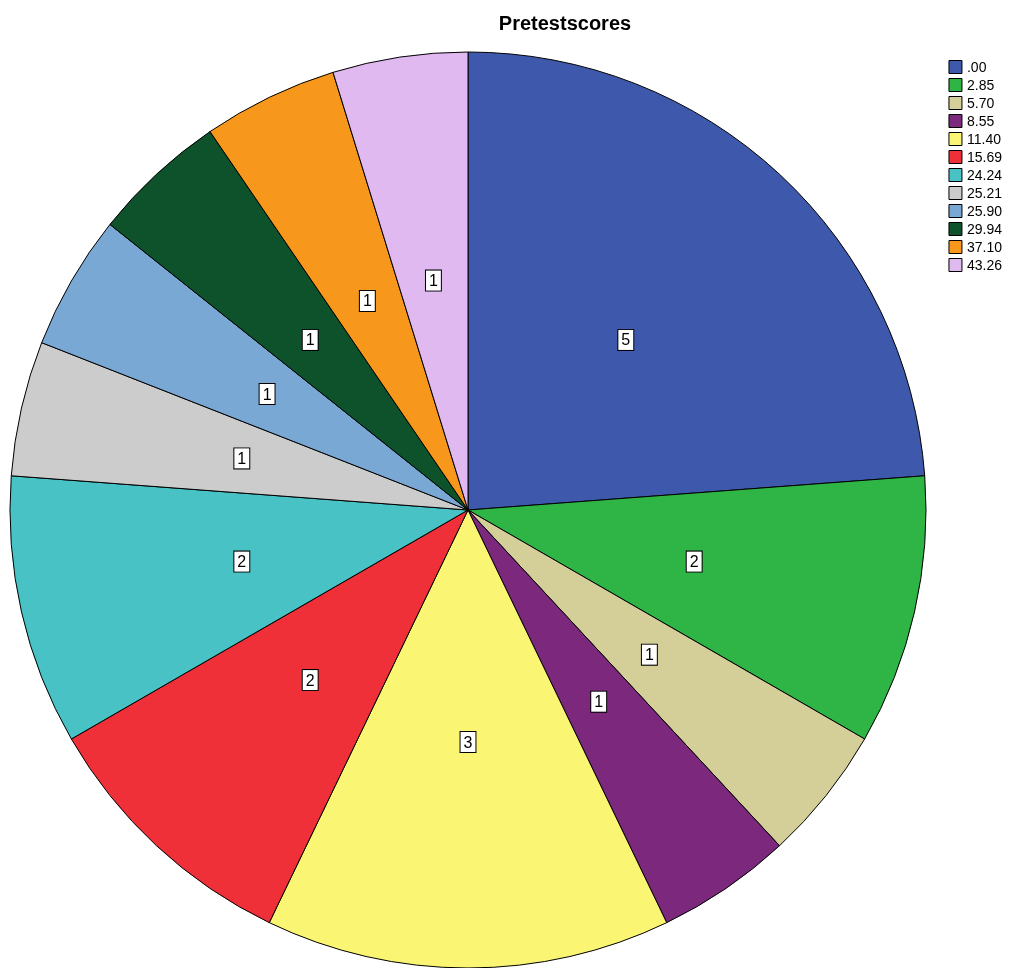  Describe the element at coordinates (984, 265) in the screenshot. I see `legend-label: 43.26` at that location.